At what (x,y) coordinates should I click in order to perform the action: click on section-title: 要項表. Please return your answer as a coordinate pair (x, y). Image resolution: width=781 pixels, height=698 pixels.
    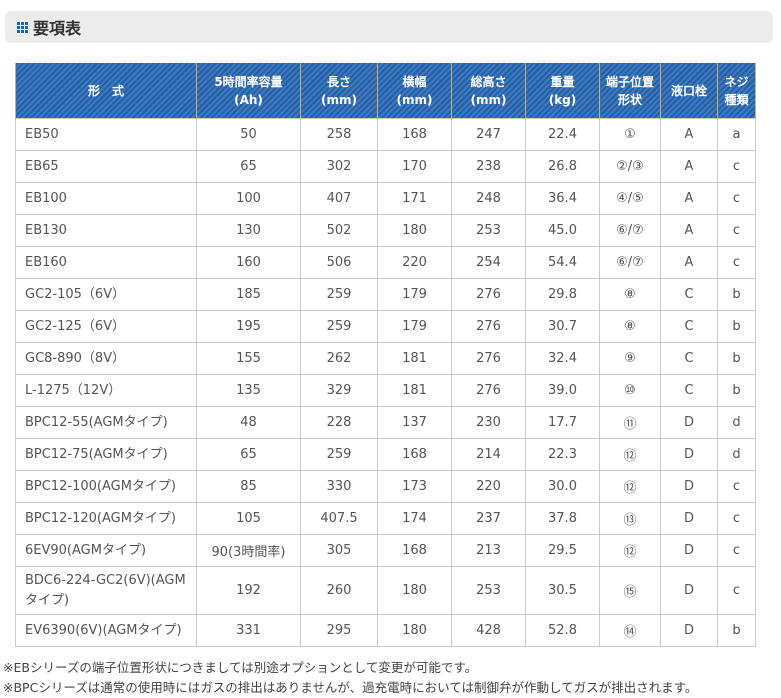
    Looking at the image, I should click on (57, 28).